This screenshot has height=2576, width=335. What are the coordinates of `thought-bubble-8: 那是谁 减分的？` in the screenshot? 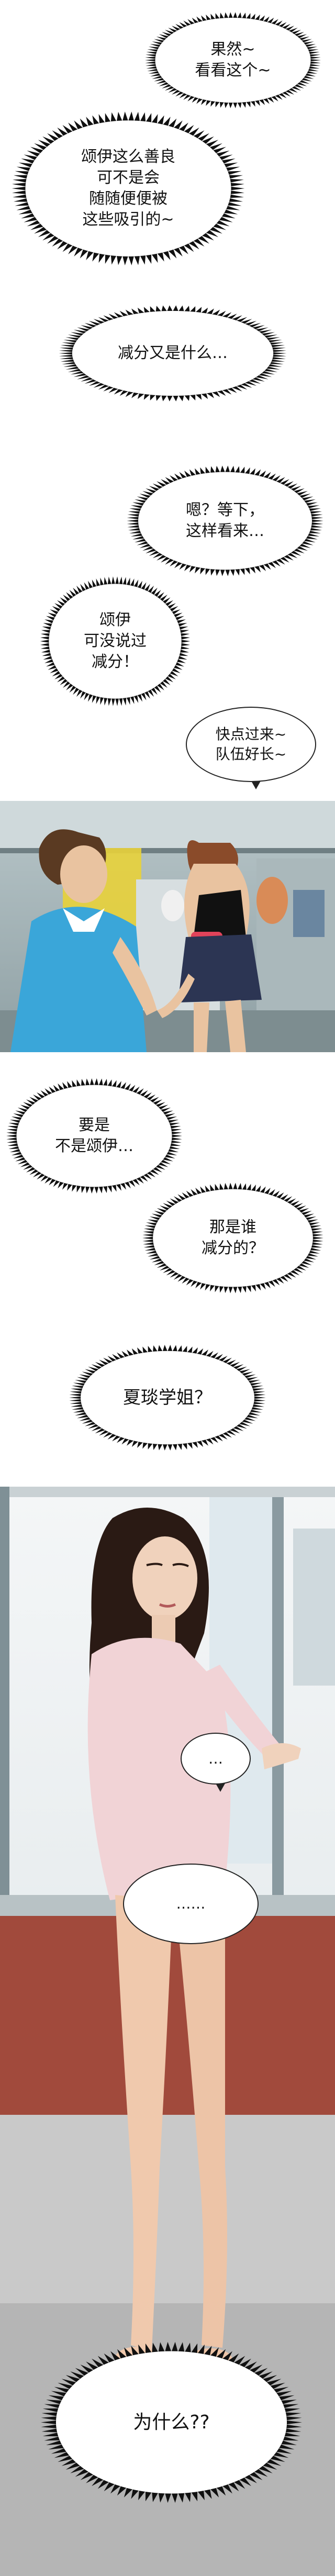 It's located at (233, 1238).